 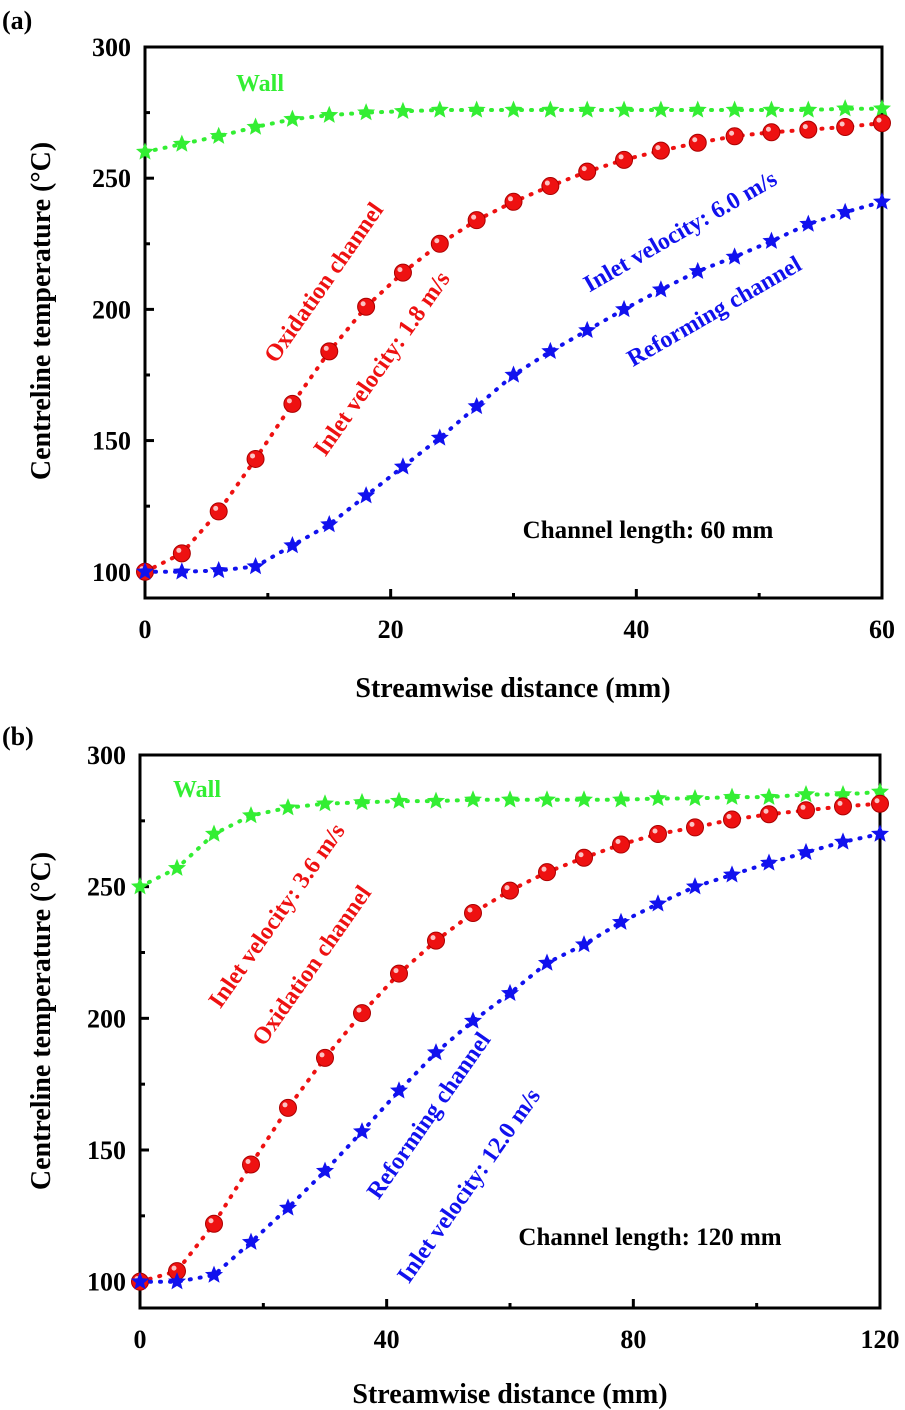 What do you see at coordinates (140, 1339) in the screenshot?
I see `x-tick-label: 0` at bounding box center [140, 1339].